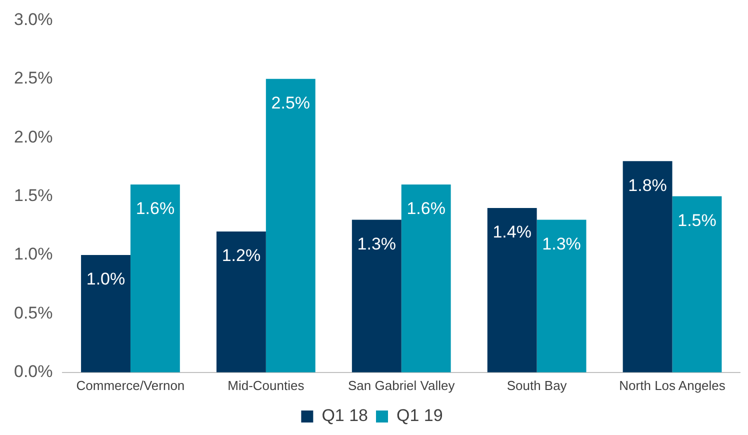 This screenshot has width=748, height=435. Describe the element at coordinates (290, 103) in the screenshot. I see `data-label: 2.5%` at that location.